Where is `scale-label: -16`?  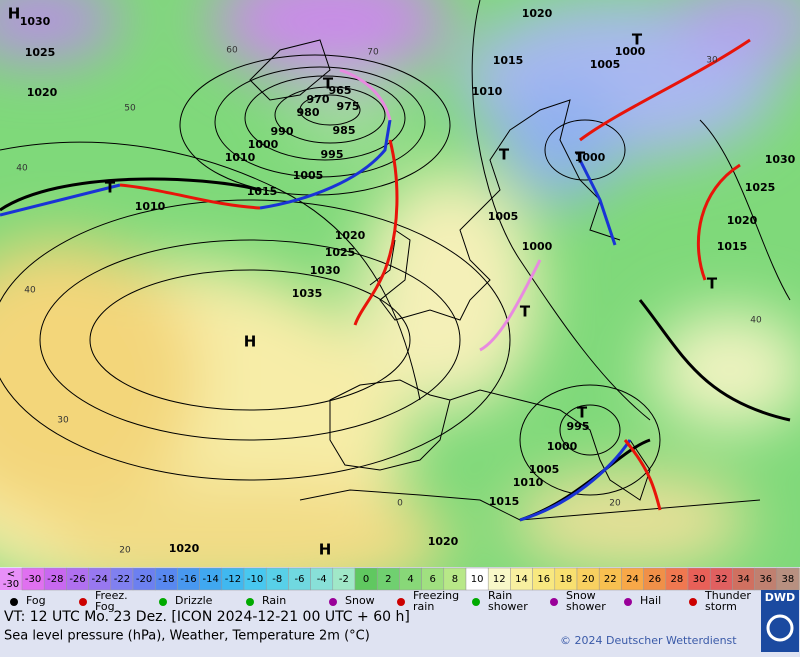
scale-label: -16 is located at coordinates (188, 579).